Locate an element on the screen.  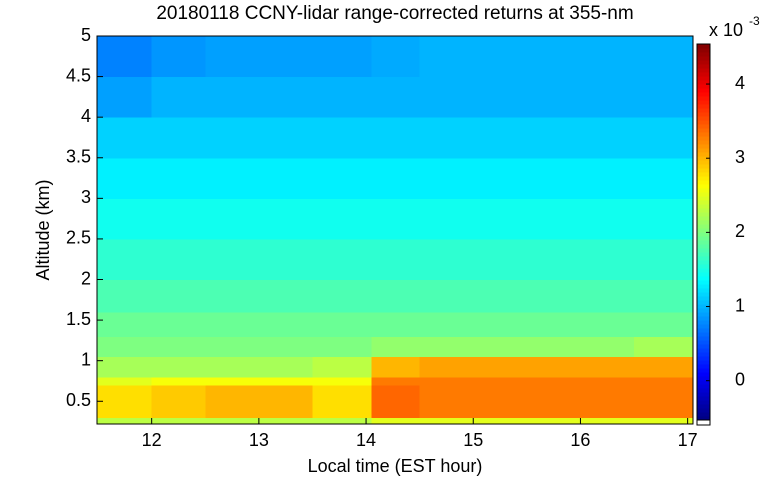
y-tick-label: 1.5 is located at coordinates (78, 319).